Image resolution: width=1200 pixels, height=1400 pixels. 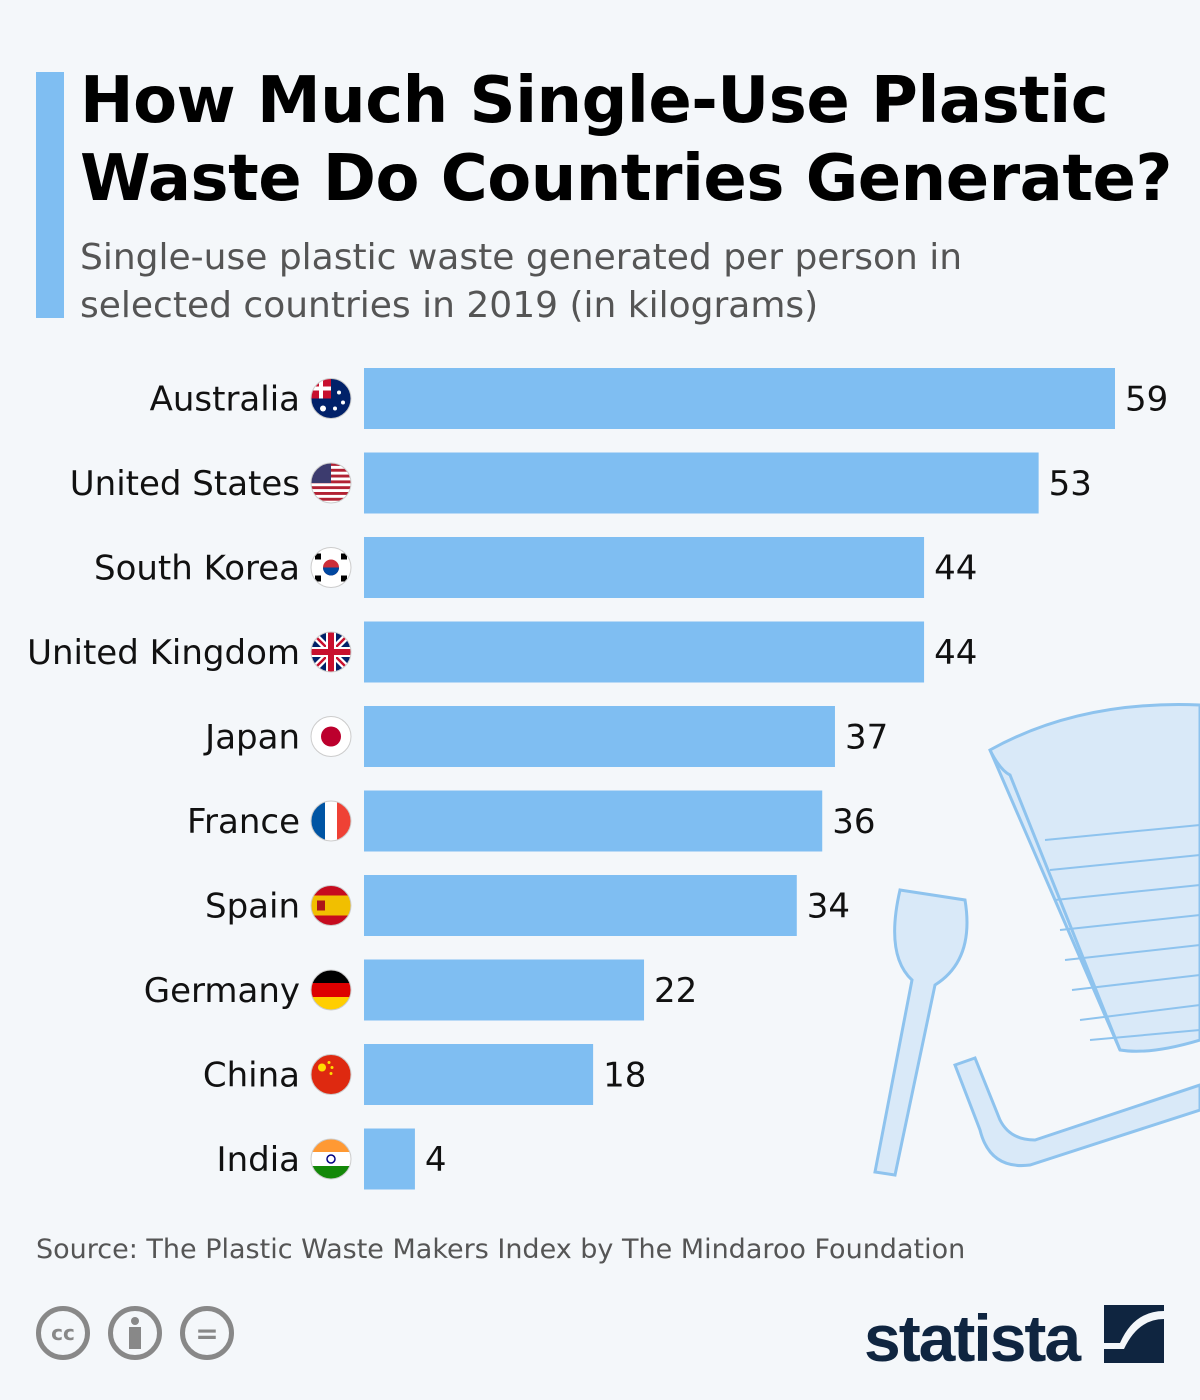 I want to click on category-label: South Korea, so click(x=197, y=569).